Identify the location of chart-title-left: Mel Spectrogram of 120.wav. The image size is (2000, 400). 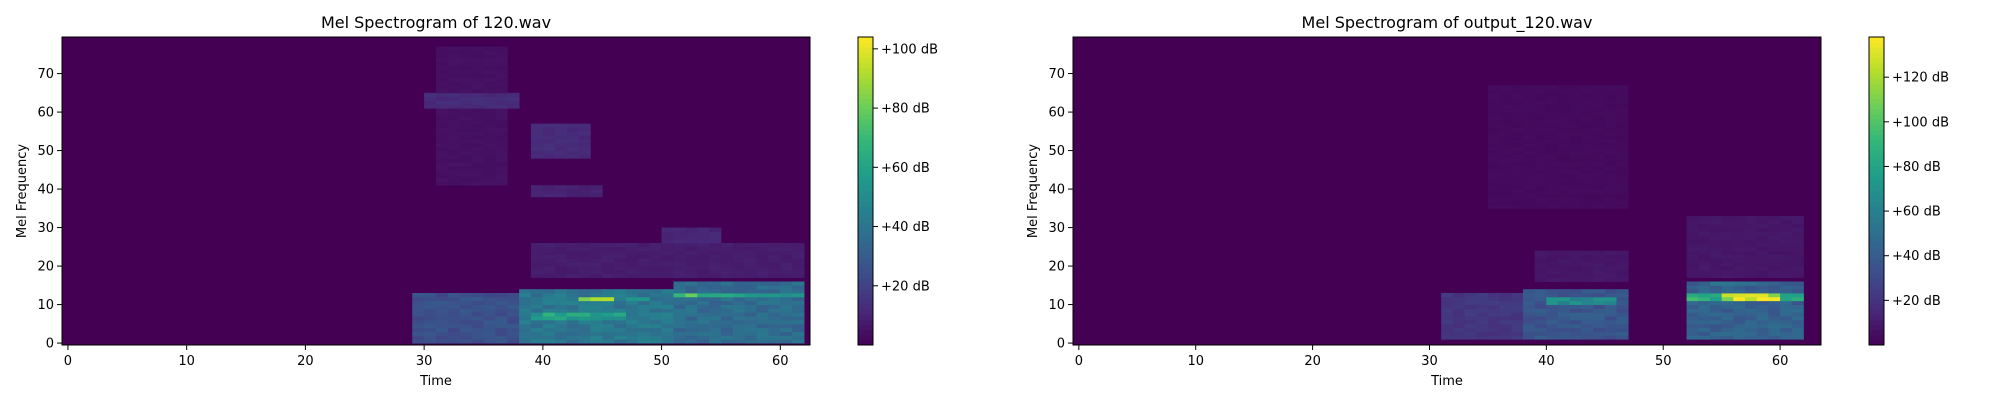
(436, 22).